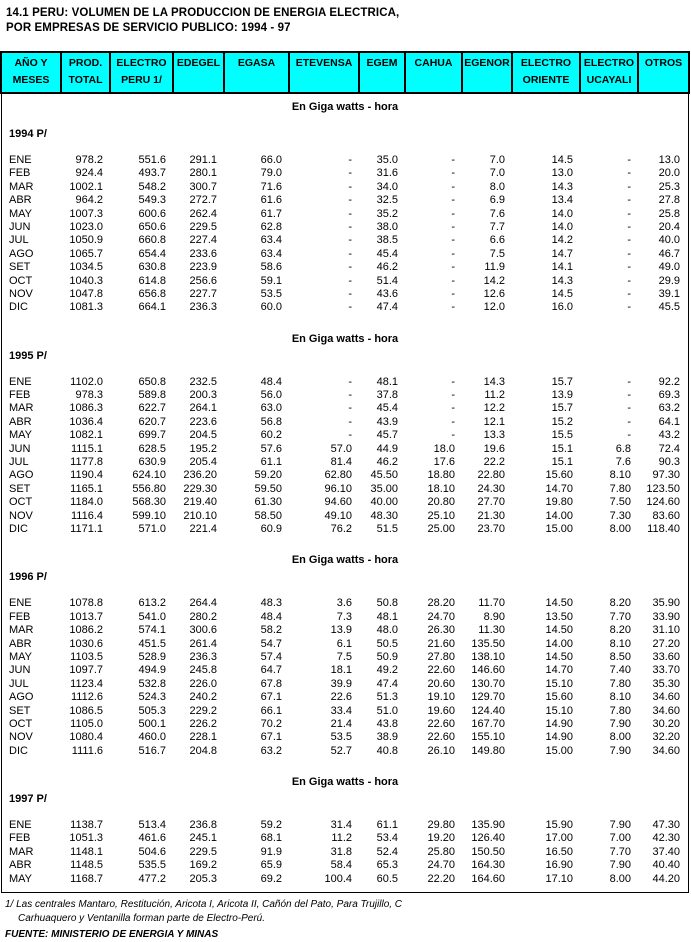 The height and width of the screenshot is (942, 691). I want to click on value-cell: 280.2, so click(203, 616).